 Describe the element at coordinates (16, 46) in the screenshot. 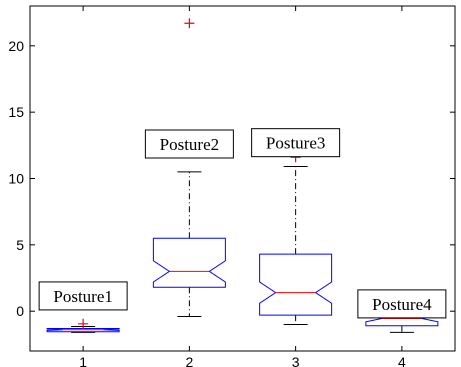

I see `y-tick-label: 20` at that location.